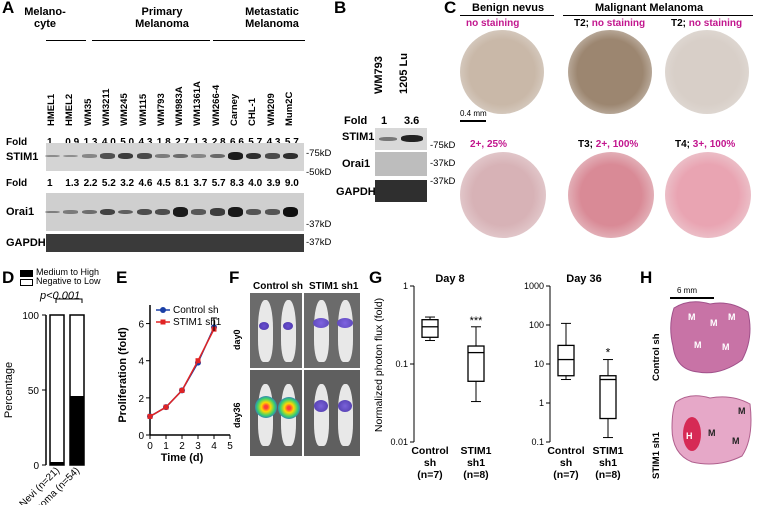 The height and width of the screenshot is (505, 757). Describe the element at coordinates (430, 328) in the screenshot. I see `g-left-control-box` at that location.